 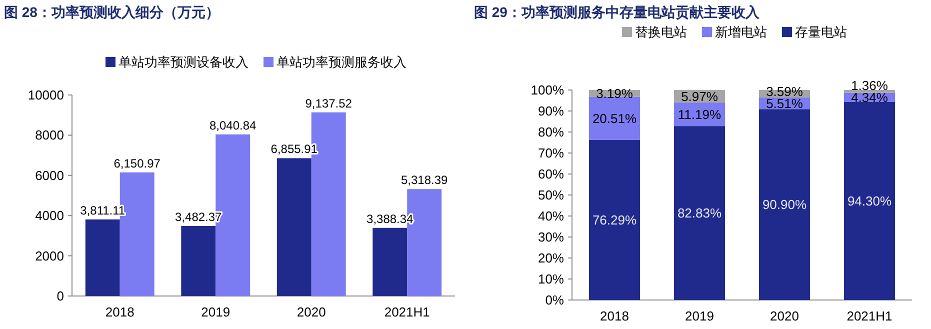 What do you see at coordinates (49, 256) in the screenshot?
I see `y-tick-label: 2000` at bounding box center [49, 256].